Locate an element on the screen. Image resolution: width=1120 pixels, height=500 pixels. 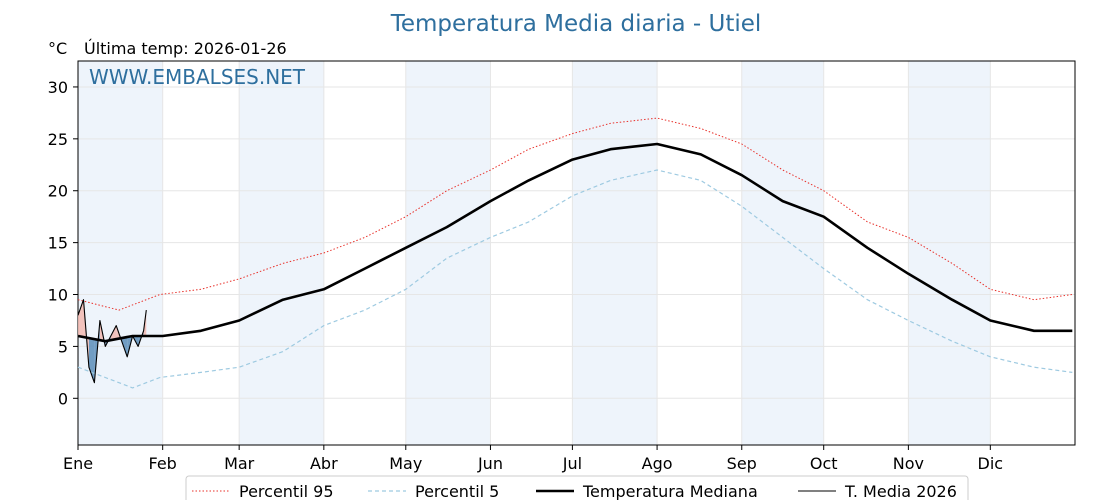
legend-label: T. Media 2026 is located at coordinates (900, 491).